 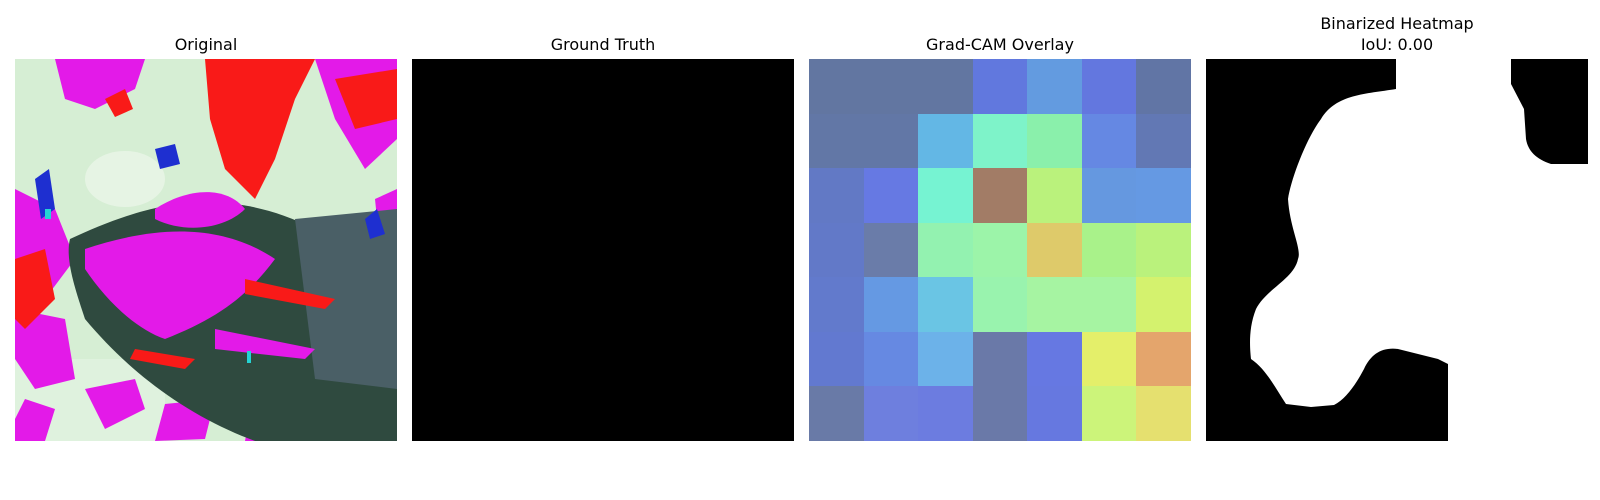 I want to click on original-title: Original, so click(x=206, y=44).